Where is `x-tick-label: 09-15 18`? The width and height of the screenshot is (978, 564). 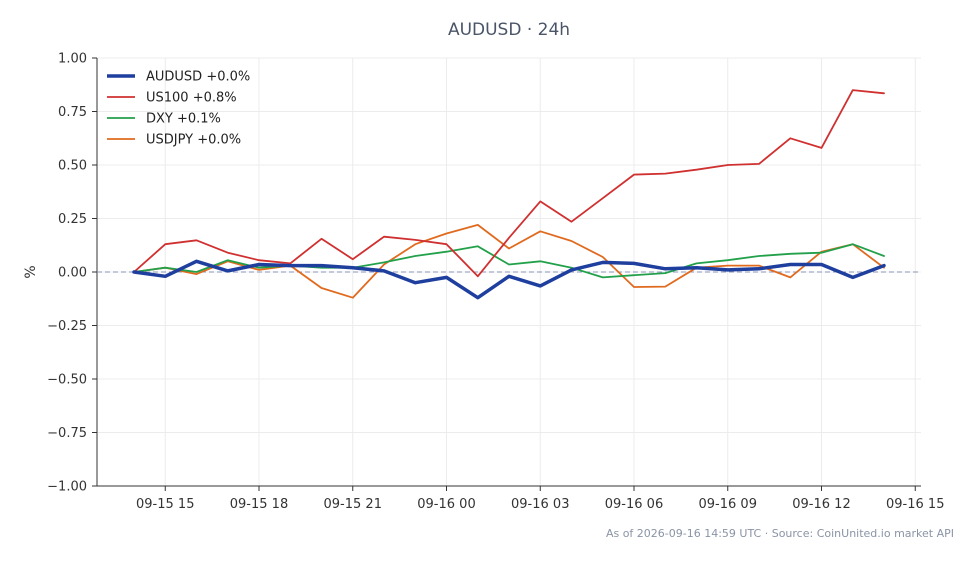 x-tick-label: 09-15 18 is located at coordinates (259, 504).